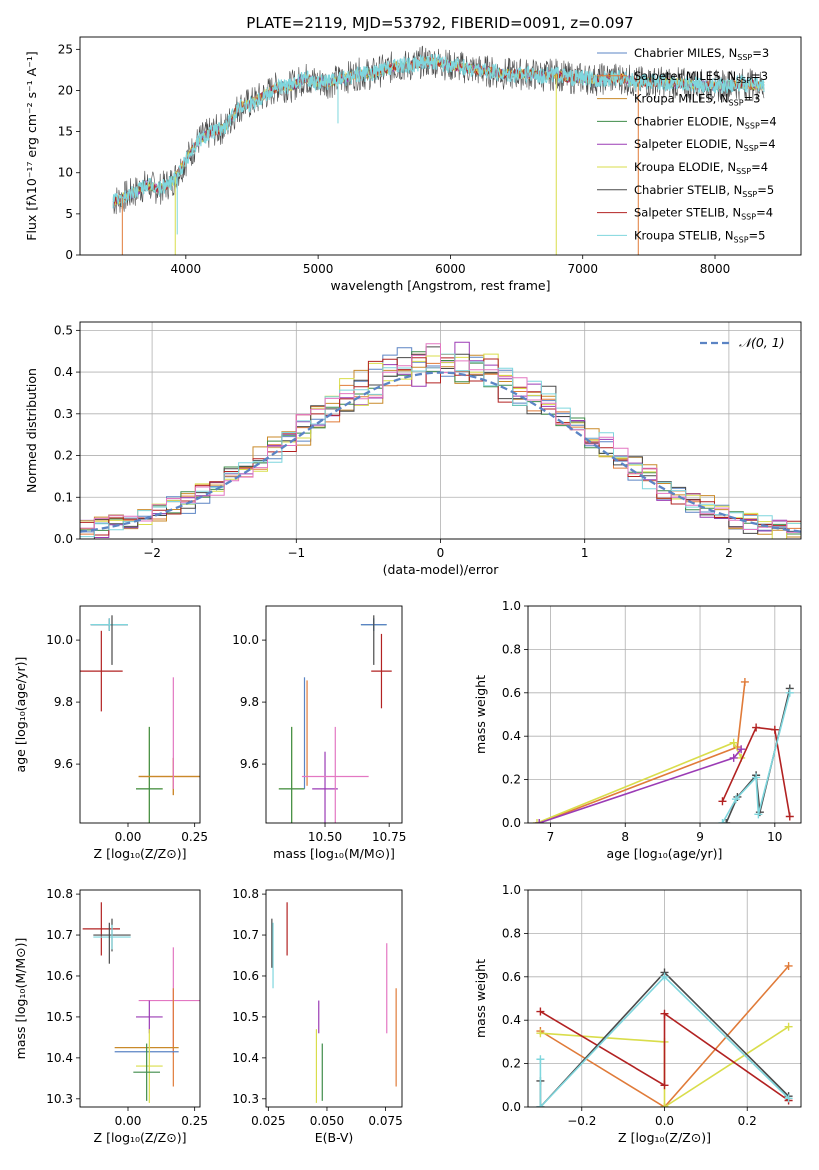 The image size is (819, 1170). I want to click on x-tick-label: 0.0, so click(664, 1121).